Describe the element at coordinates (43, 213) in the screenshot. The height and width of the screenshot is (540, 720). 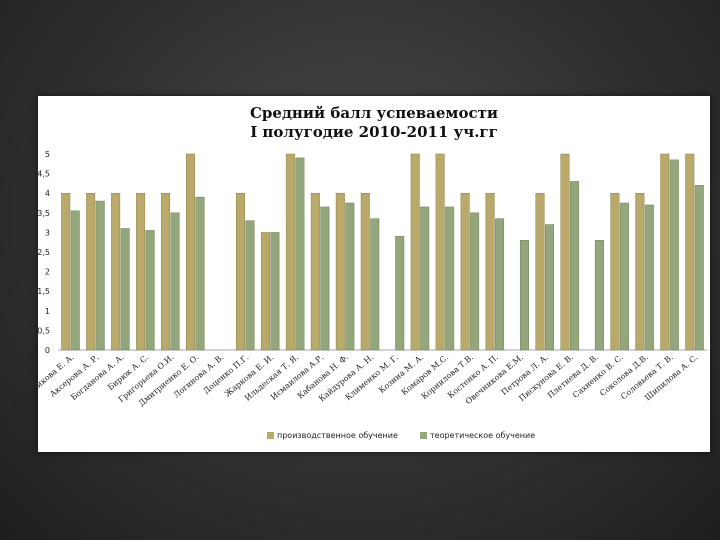
I see `y-tick-label: 3,5` at that location.